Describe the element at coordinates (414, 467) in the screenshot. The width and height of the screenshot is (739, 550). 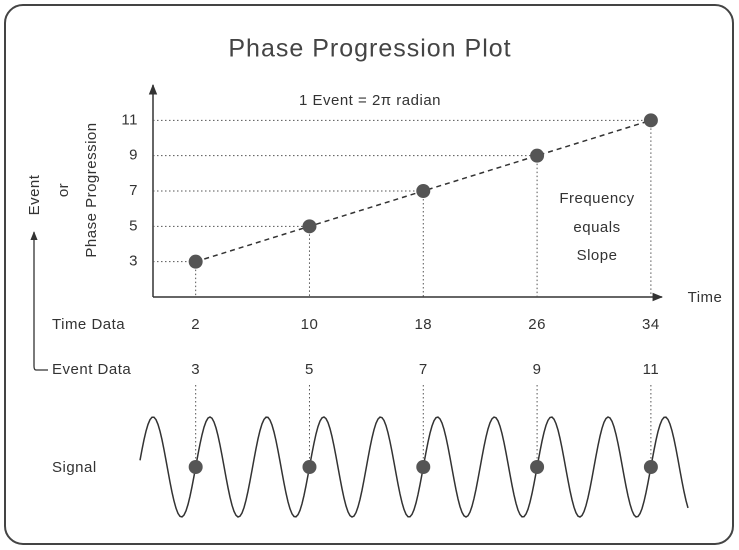
I see `signal-wave` at that location.